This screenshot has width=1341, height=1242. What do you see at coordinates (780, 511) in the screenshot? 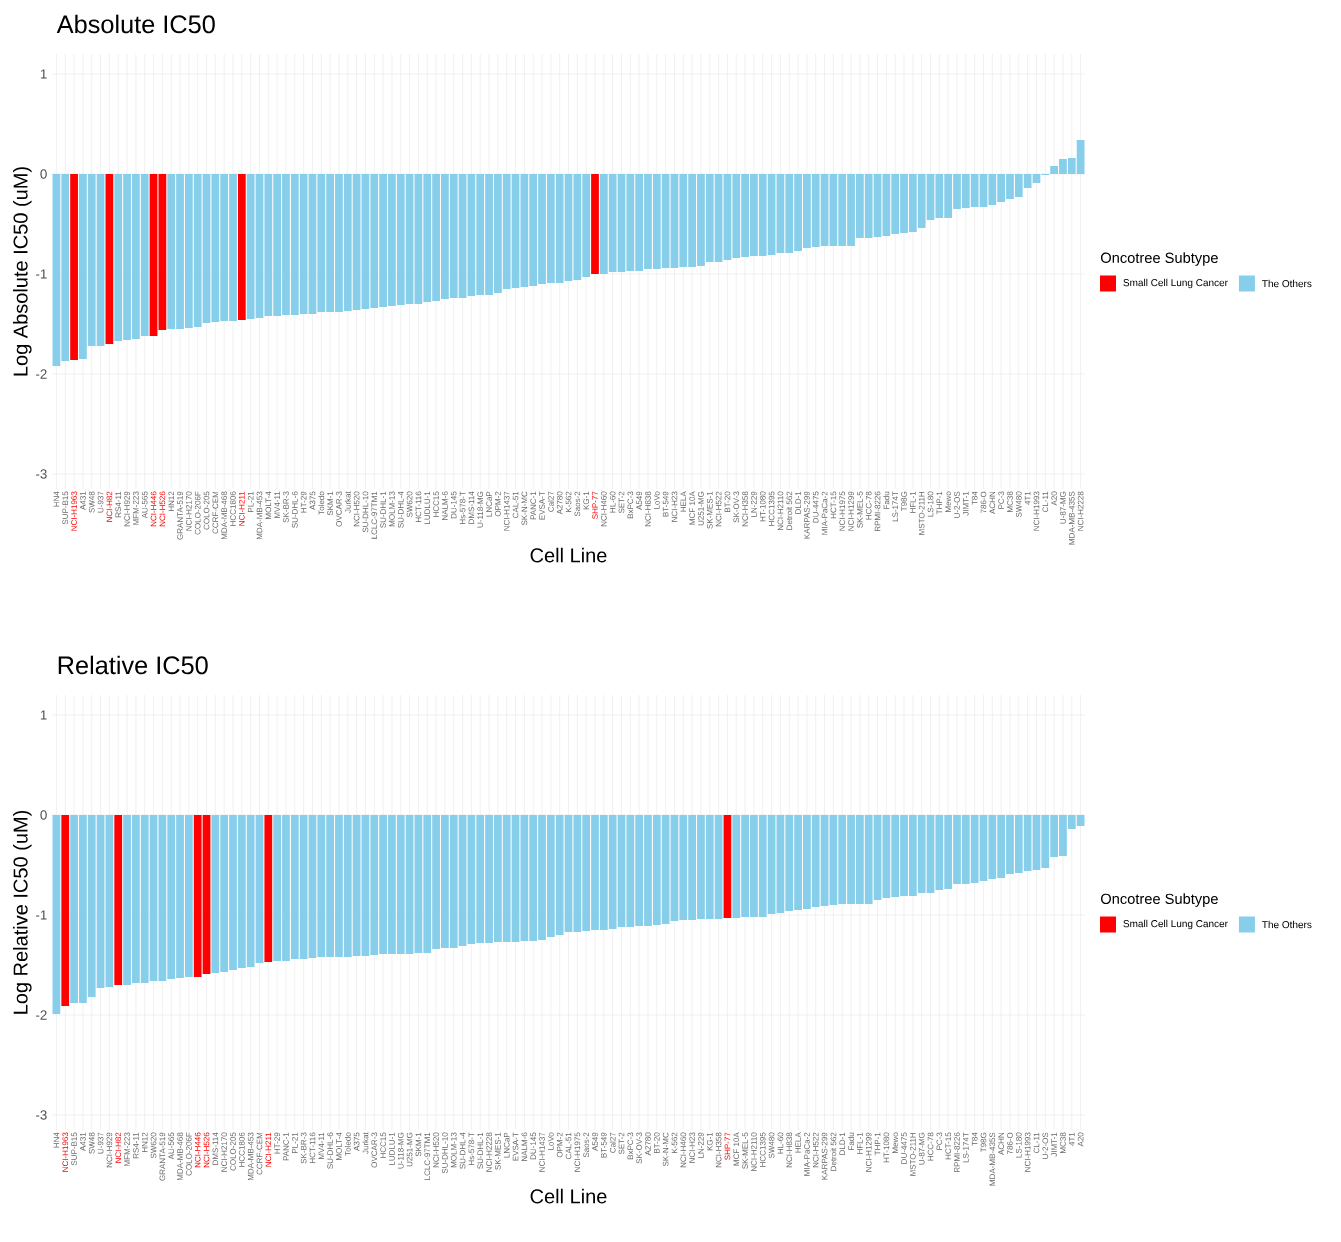
I see `x-tick-label: NCI-H2110` at bounding box center [780, 511].